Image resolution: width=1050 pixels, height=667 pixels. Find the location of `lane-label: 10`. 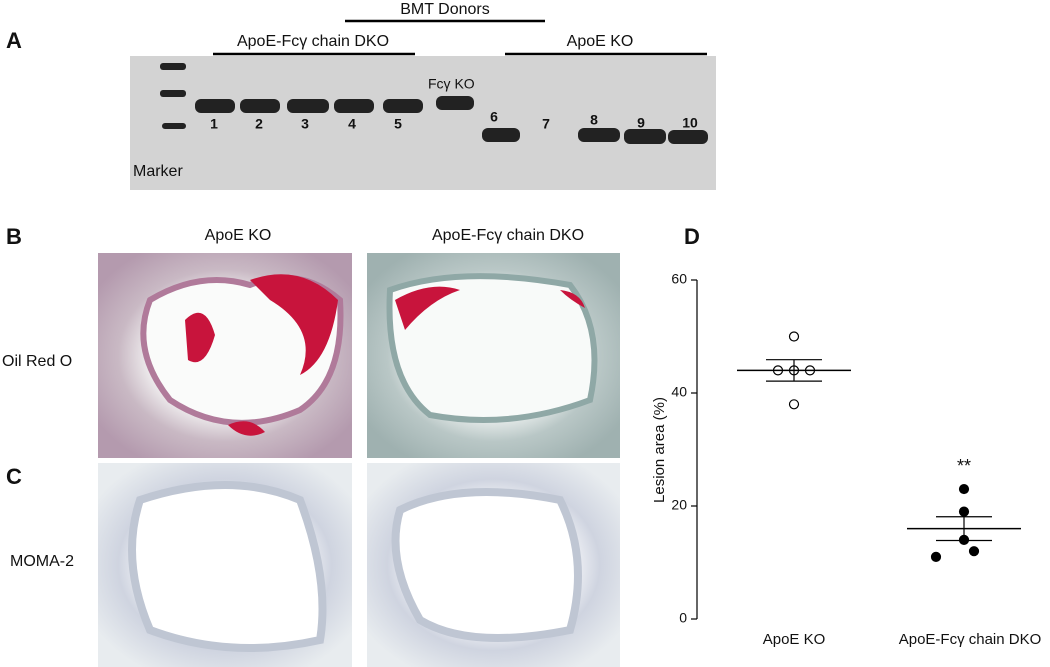

lane-label: 10 is located at coordinates (690, 123).